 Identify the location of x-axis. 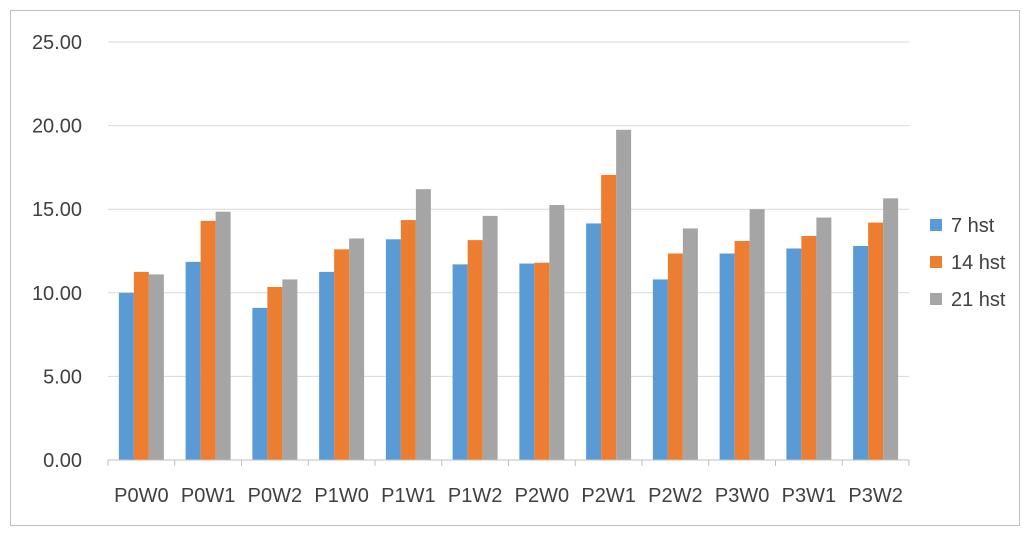
(508, 462).